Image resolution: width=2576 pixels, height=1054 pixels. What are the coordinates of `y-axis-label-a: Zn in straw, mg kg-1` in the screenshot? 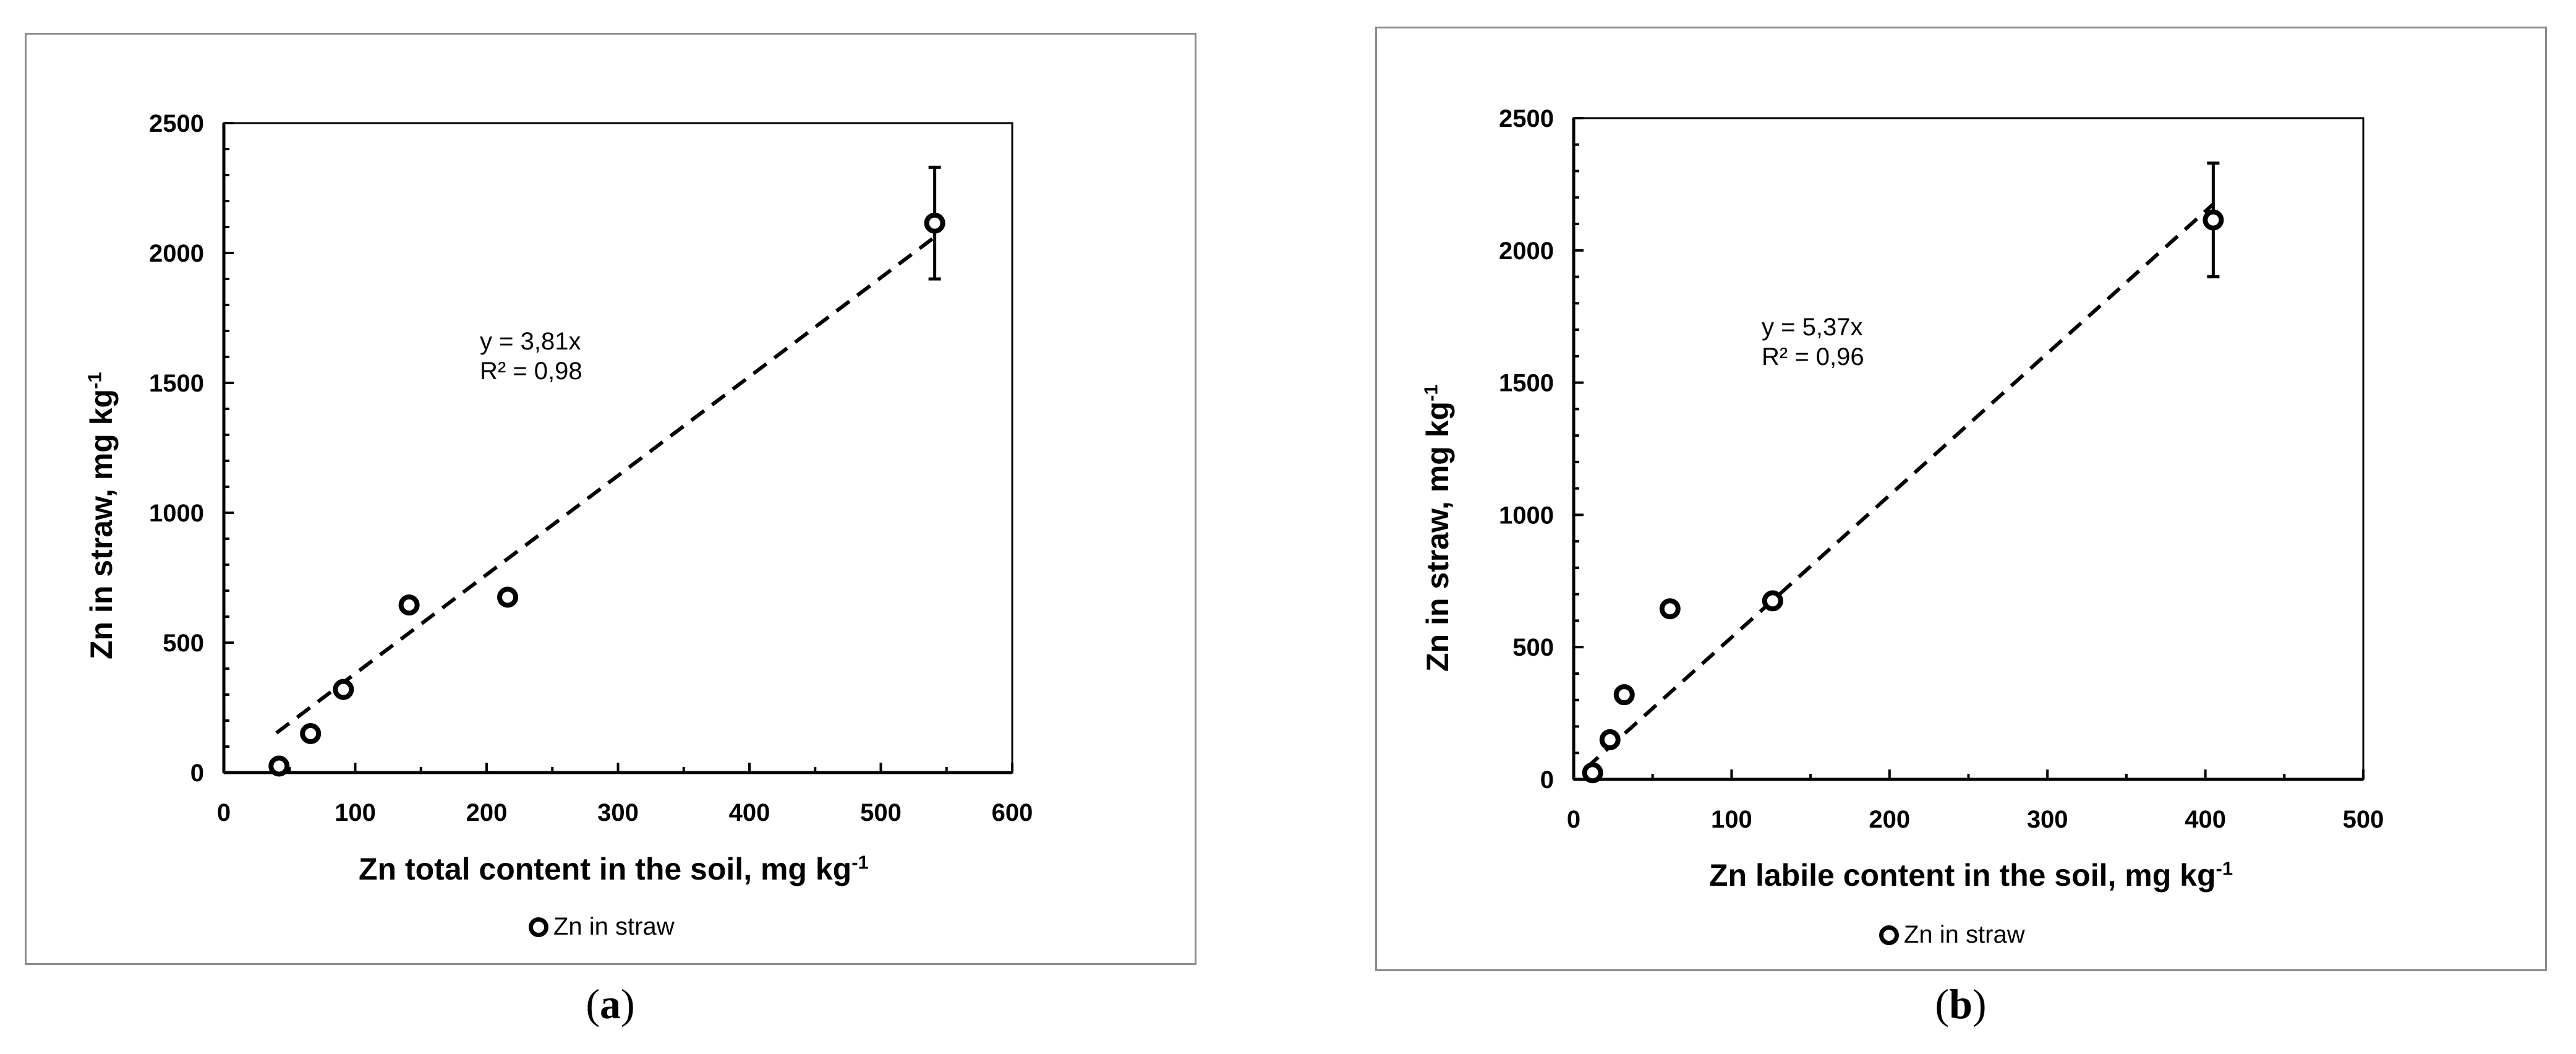 It's located at (101, 515).